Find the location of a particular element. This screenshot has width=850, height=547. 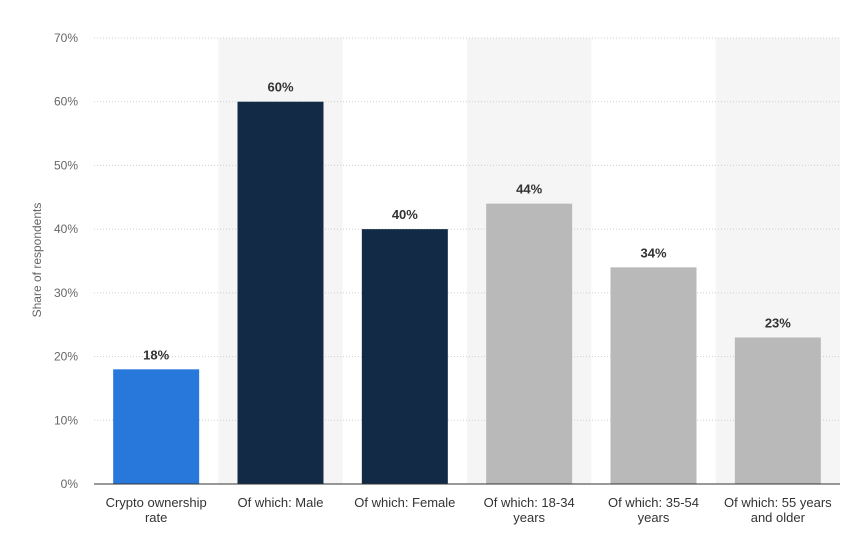

x-tick-label: rate is located at coordinates (156, 517).